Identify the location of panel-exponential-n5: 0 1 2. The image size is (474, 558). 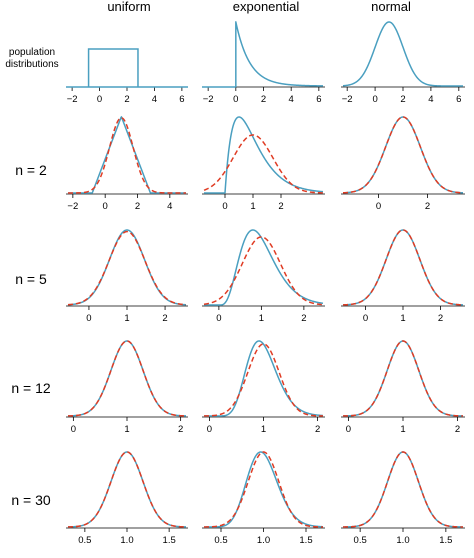
(263, 276).